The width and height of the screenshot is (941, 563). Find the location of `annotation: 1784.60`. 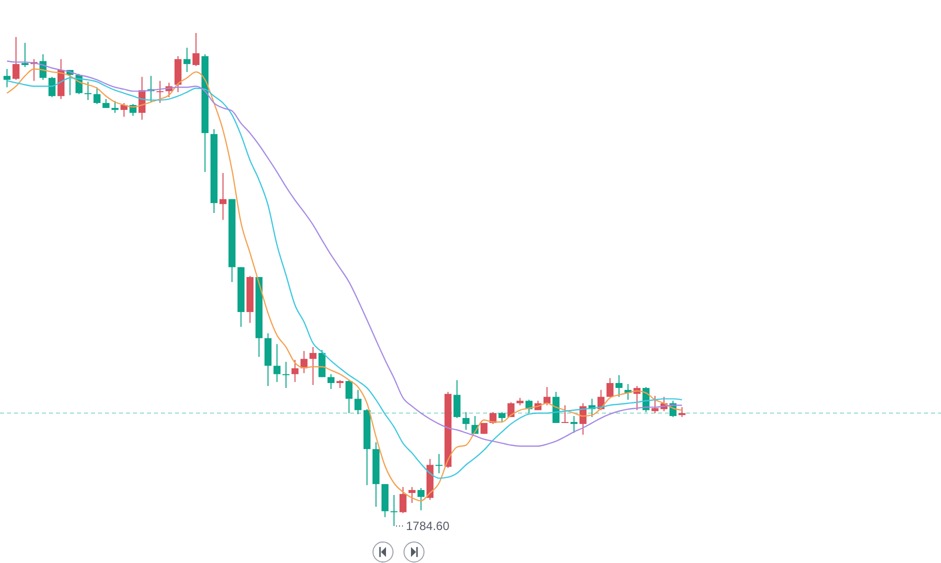

annotation: 1784.60 is located at coordinates (428, 526).